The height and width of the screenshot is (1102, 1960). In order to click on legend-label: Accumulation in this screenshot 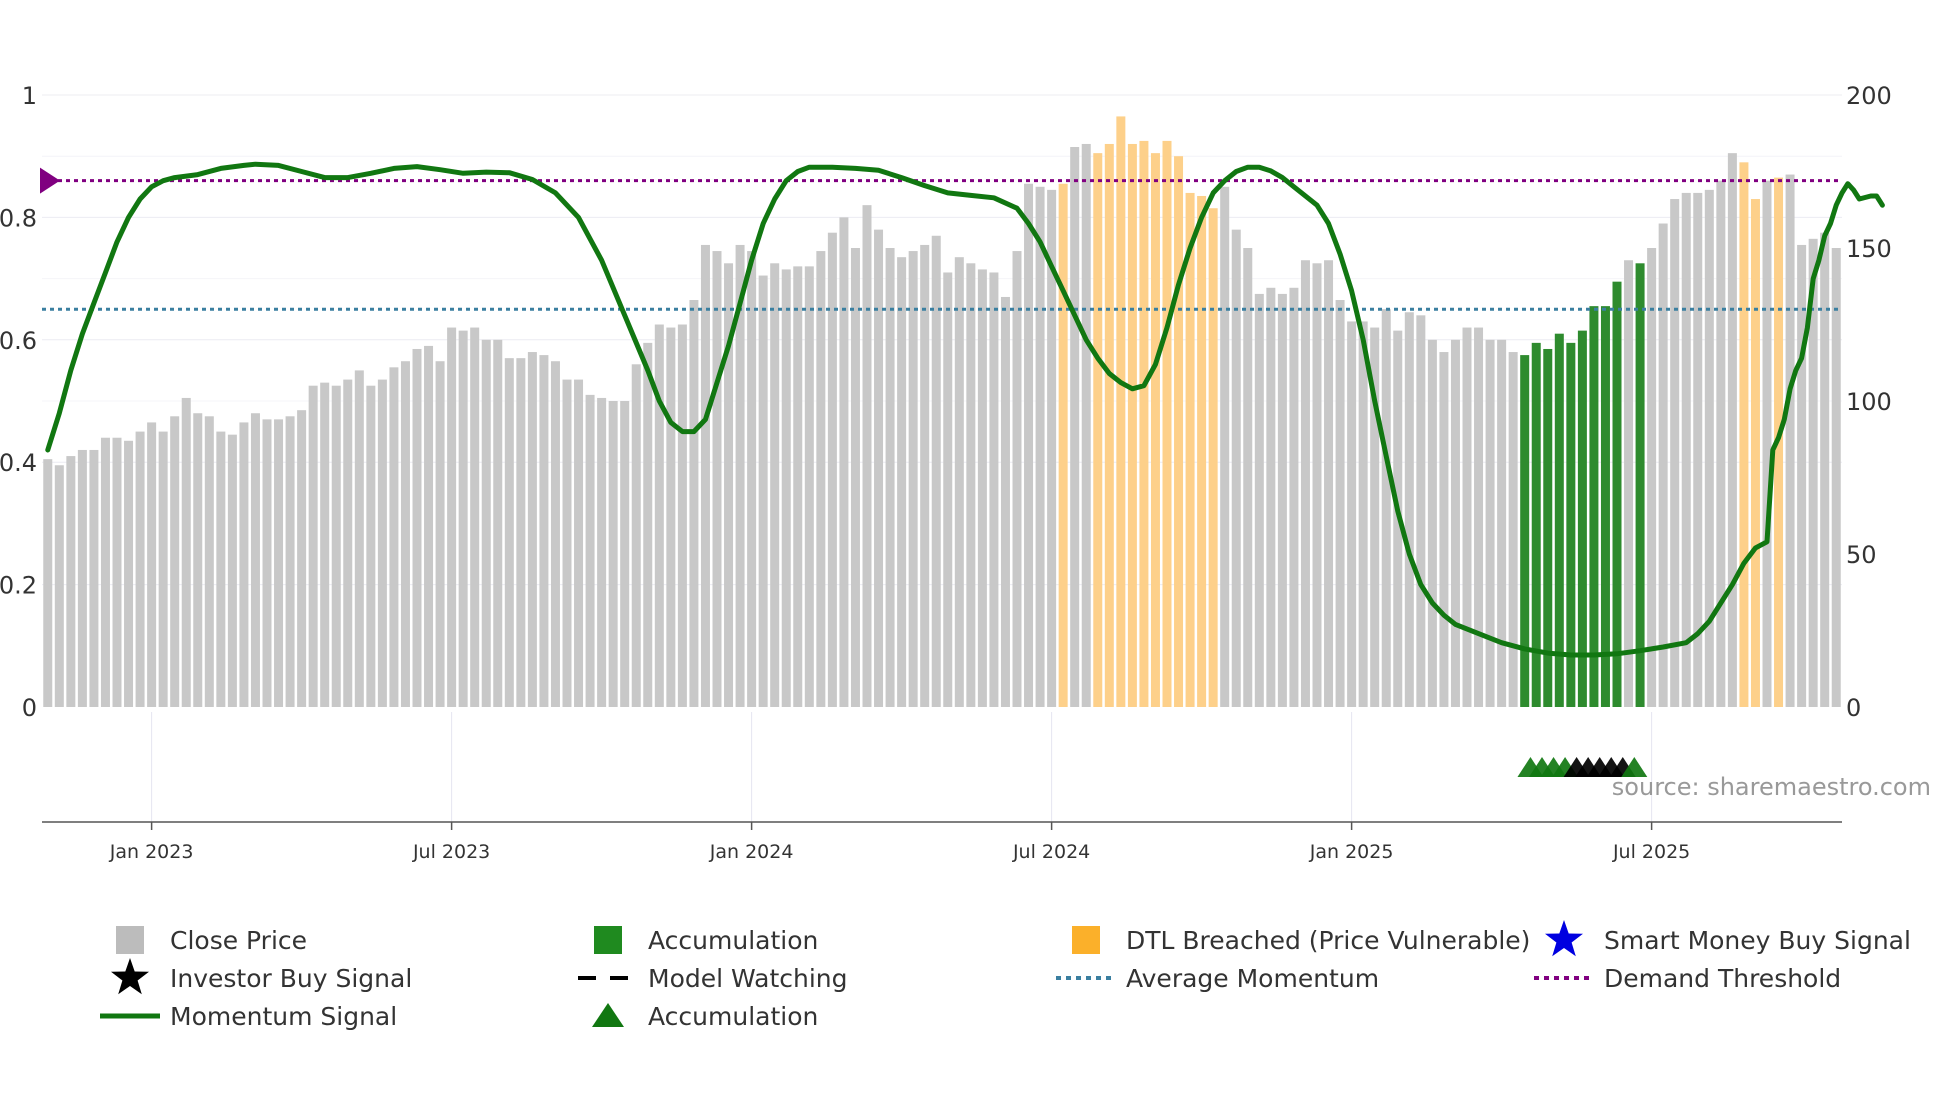, I will do `click(733, 940)`.